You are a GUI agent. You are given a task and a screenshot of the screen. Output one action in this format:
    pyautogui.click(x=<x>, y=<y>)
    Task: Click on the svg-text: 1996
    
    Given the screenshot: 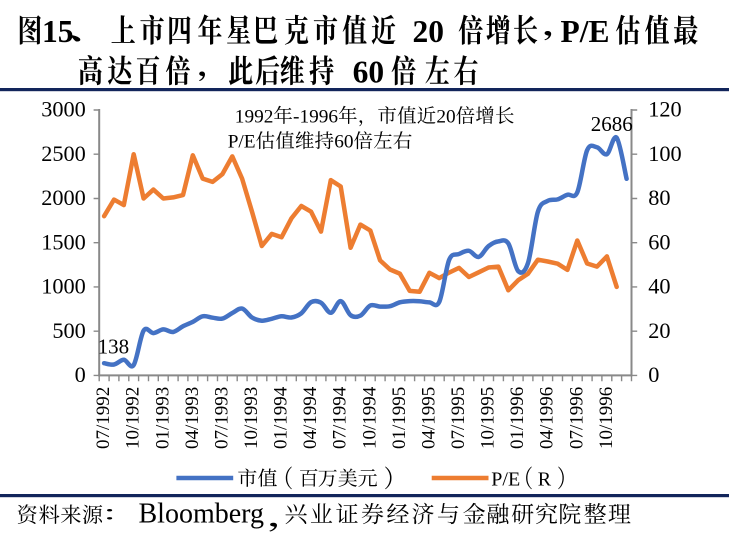 What is the action you would take?
    pyautogui.click(x=318, y=117)
    